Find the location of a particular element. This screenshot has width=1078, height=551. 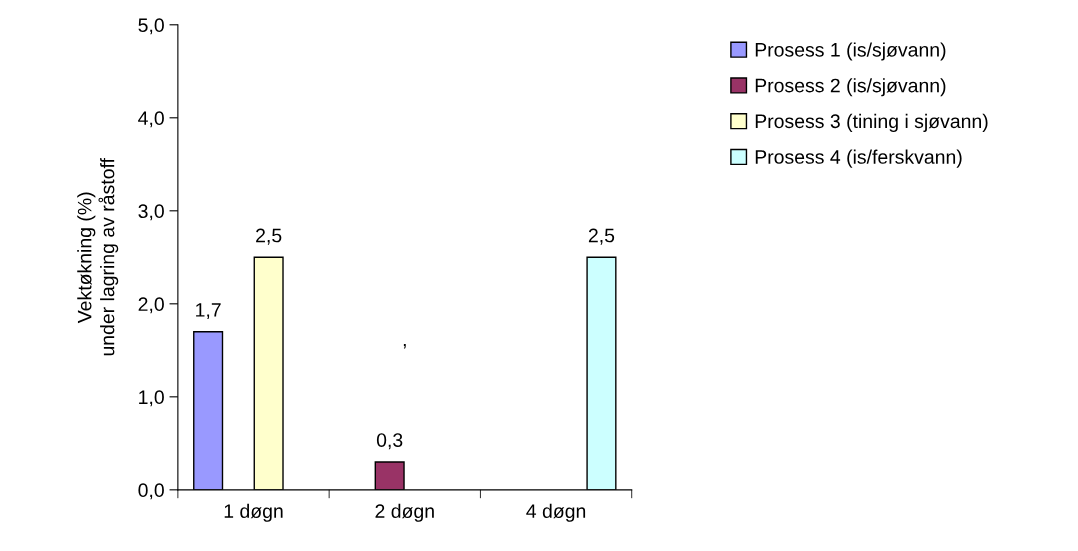

legend-label: Prosess 1 (is/sjøvann) is located at coordinates (850, 51).